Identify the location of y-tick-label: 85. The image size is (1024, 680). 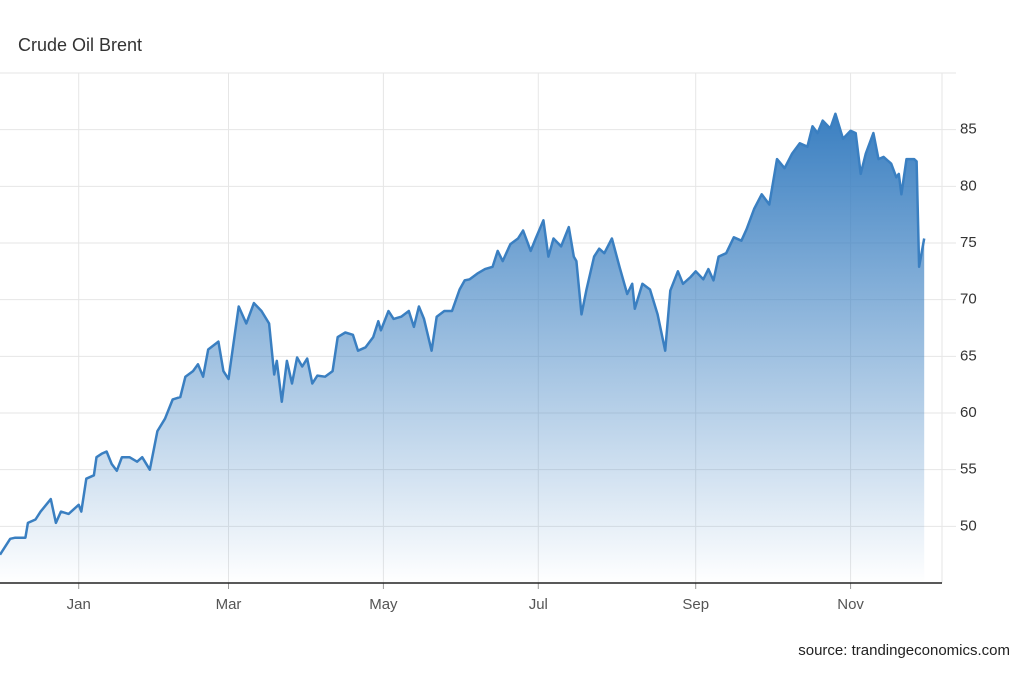
(968, 129).